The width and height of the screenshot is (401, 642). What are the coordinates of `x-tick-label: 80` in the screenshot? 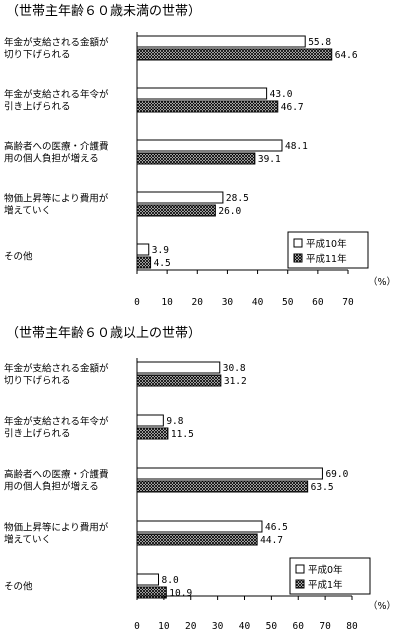 It's located at (352, 626).